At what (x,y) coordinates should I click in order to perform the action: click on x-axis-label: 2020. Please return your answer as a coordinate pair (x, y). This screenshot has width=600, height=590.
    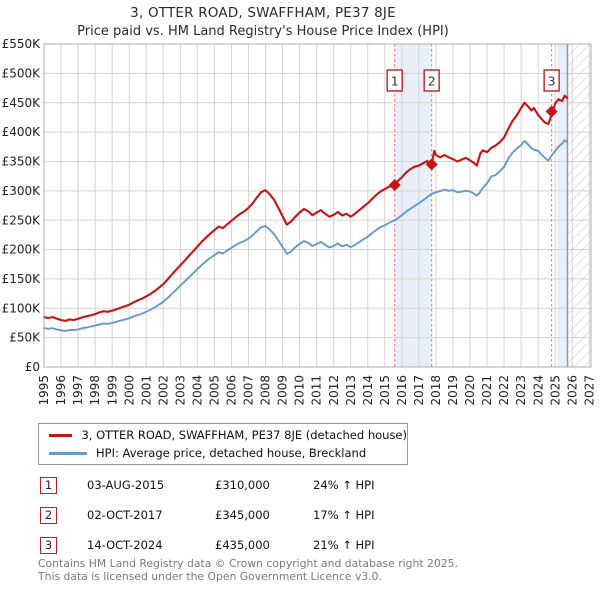
    Looking at the image, I should click on (470, 390).